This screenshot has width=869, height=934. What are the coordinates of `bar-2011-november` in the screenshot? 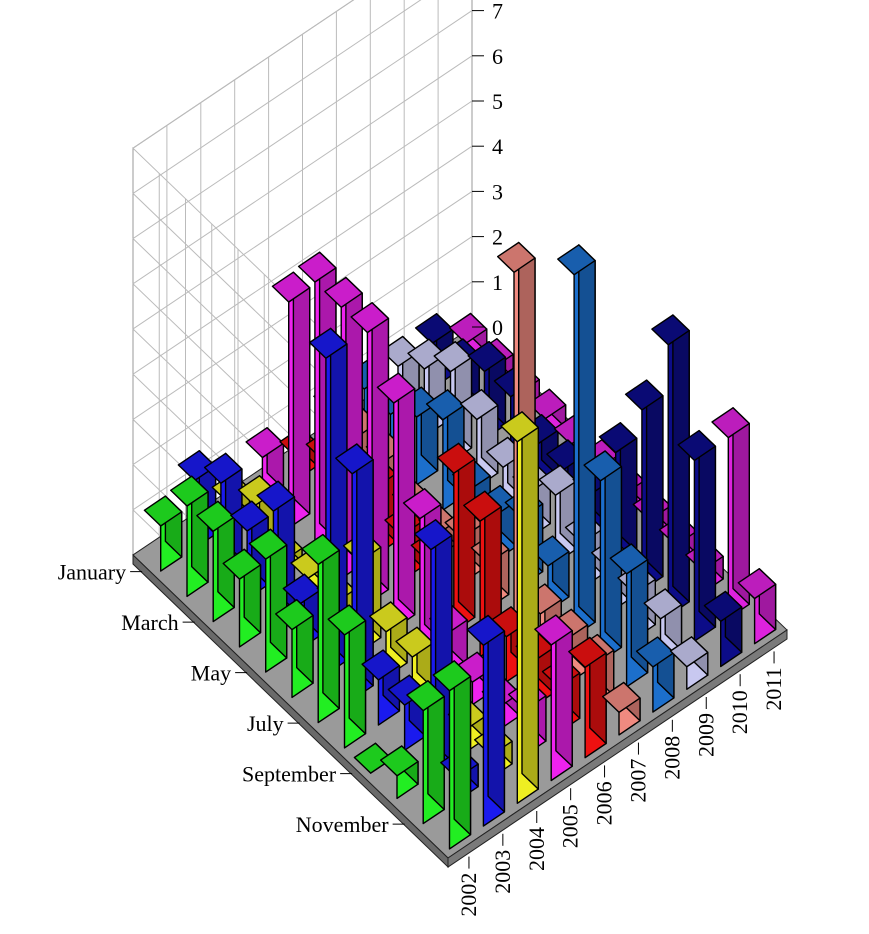 It's located at (730, 513).